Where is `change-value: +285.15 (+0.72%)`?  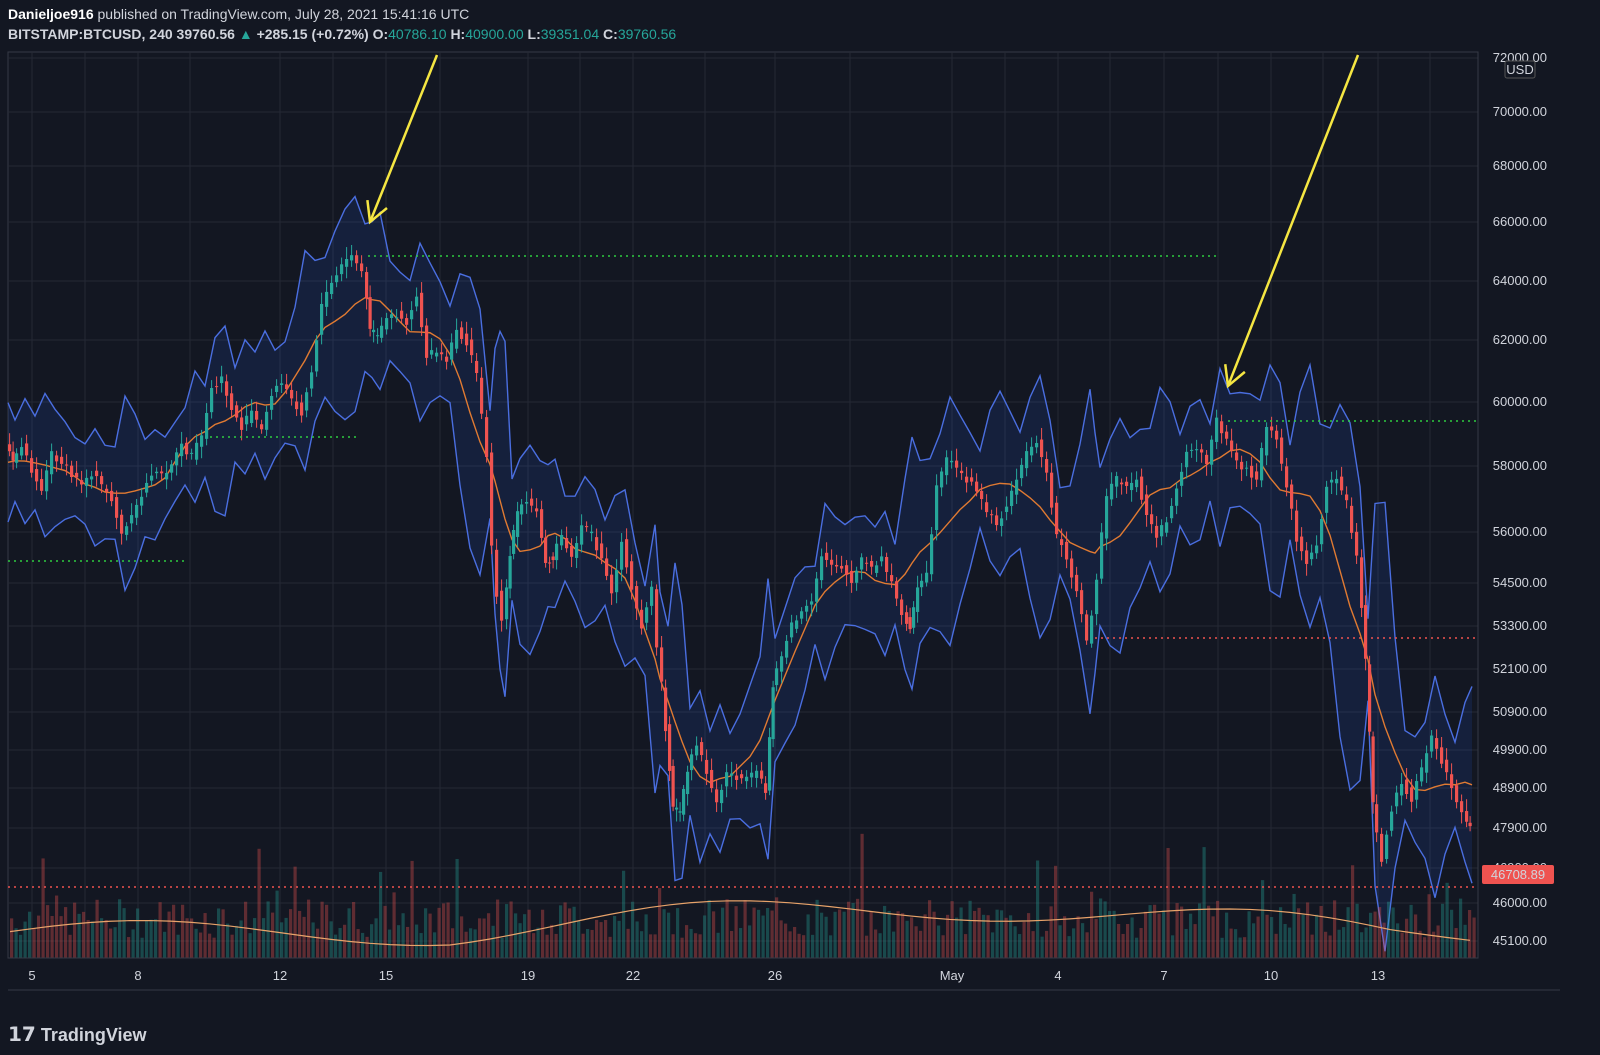
change-value: +285.15 (+0.72%) is located at coordinates (312, 34).